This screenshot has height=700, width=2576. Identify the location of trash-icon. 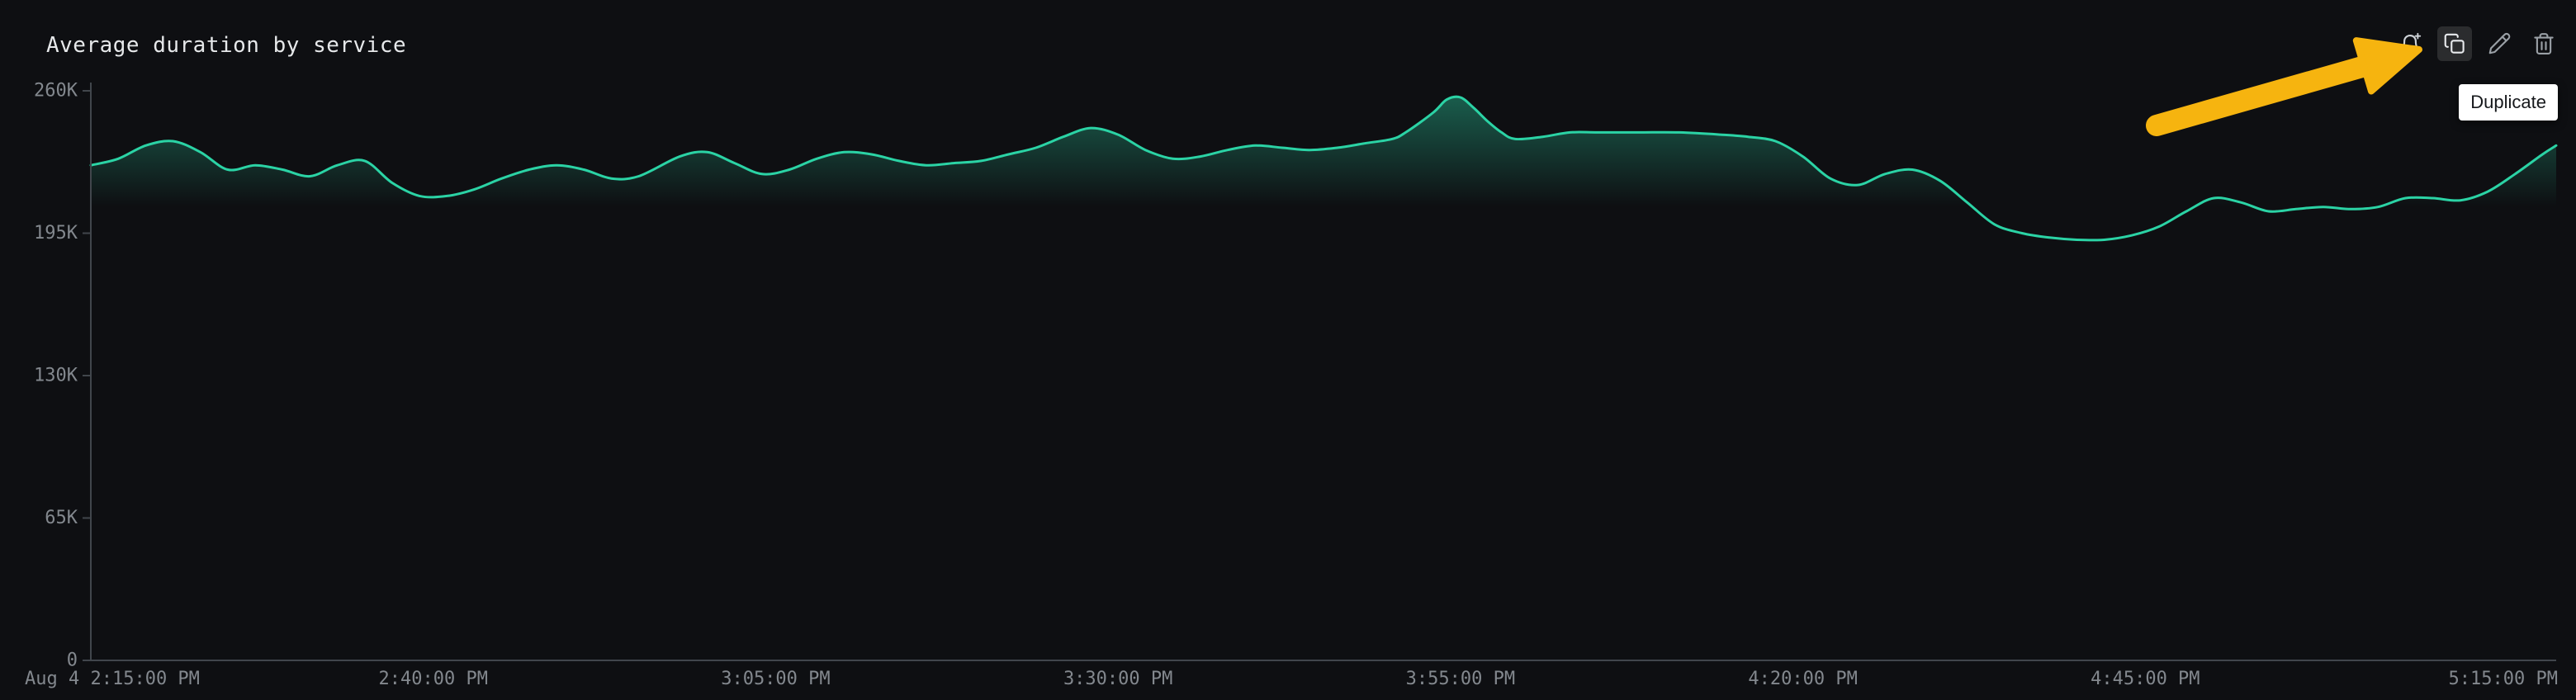
(2543, 44).